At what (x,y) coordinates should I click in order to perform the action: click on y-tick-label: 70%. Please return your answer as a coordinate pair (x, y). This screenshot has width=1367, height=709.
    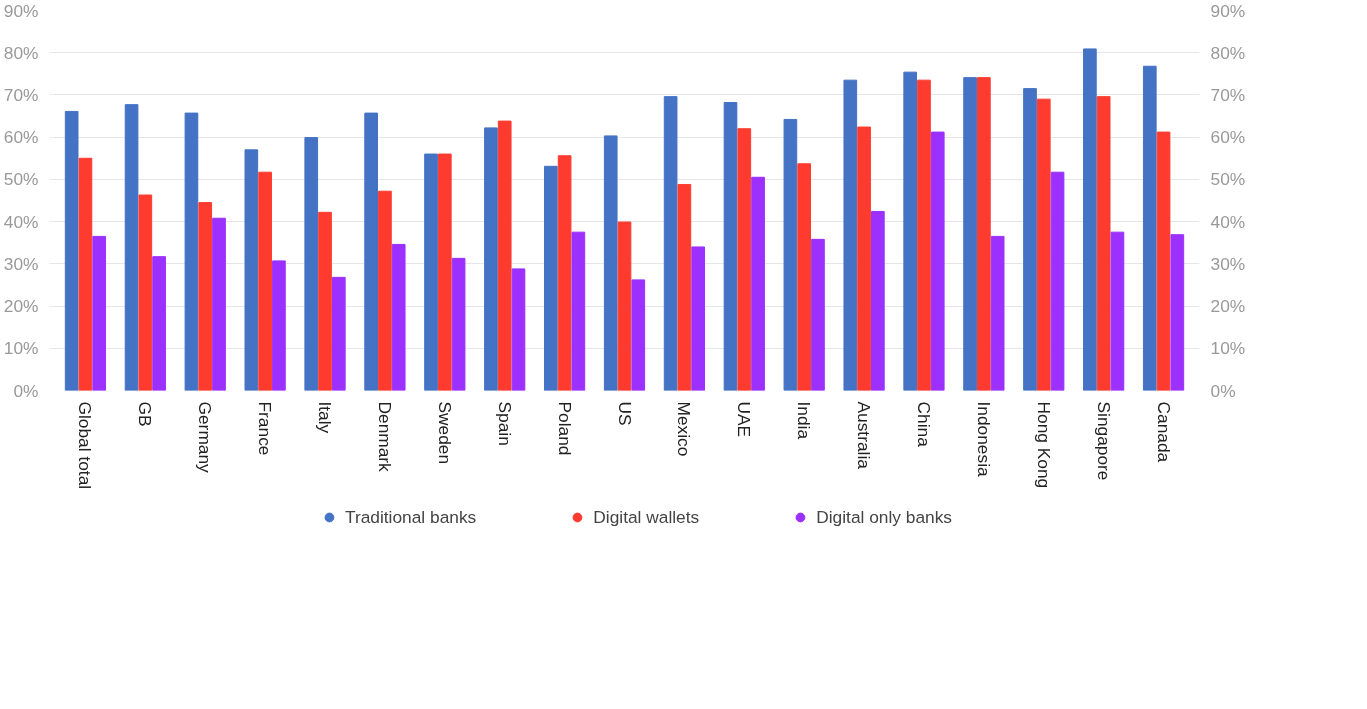
    Looking at the image, I should click on (21, 94).